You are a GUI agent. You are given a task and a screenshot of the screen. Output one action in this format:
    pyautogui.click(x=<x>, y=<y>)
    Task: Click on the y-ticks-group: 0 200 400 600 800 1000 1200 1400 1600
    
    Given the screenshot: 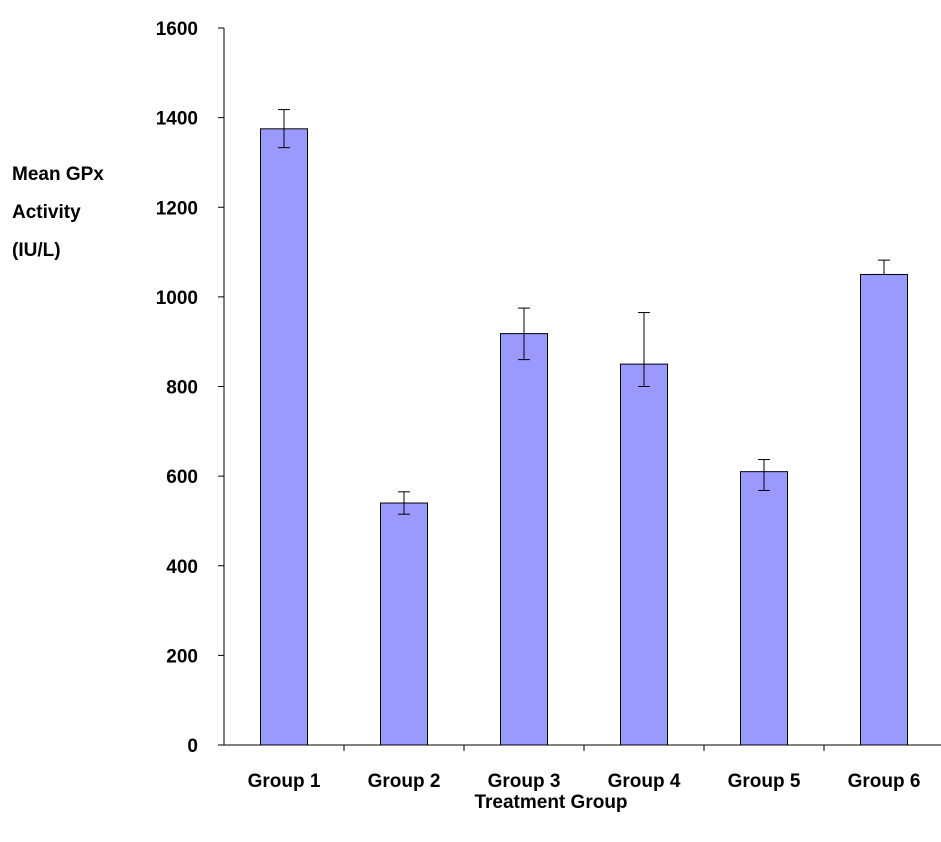 What is the action you would take?
    pyautogui.click(x=190, y=388)
    